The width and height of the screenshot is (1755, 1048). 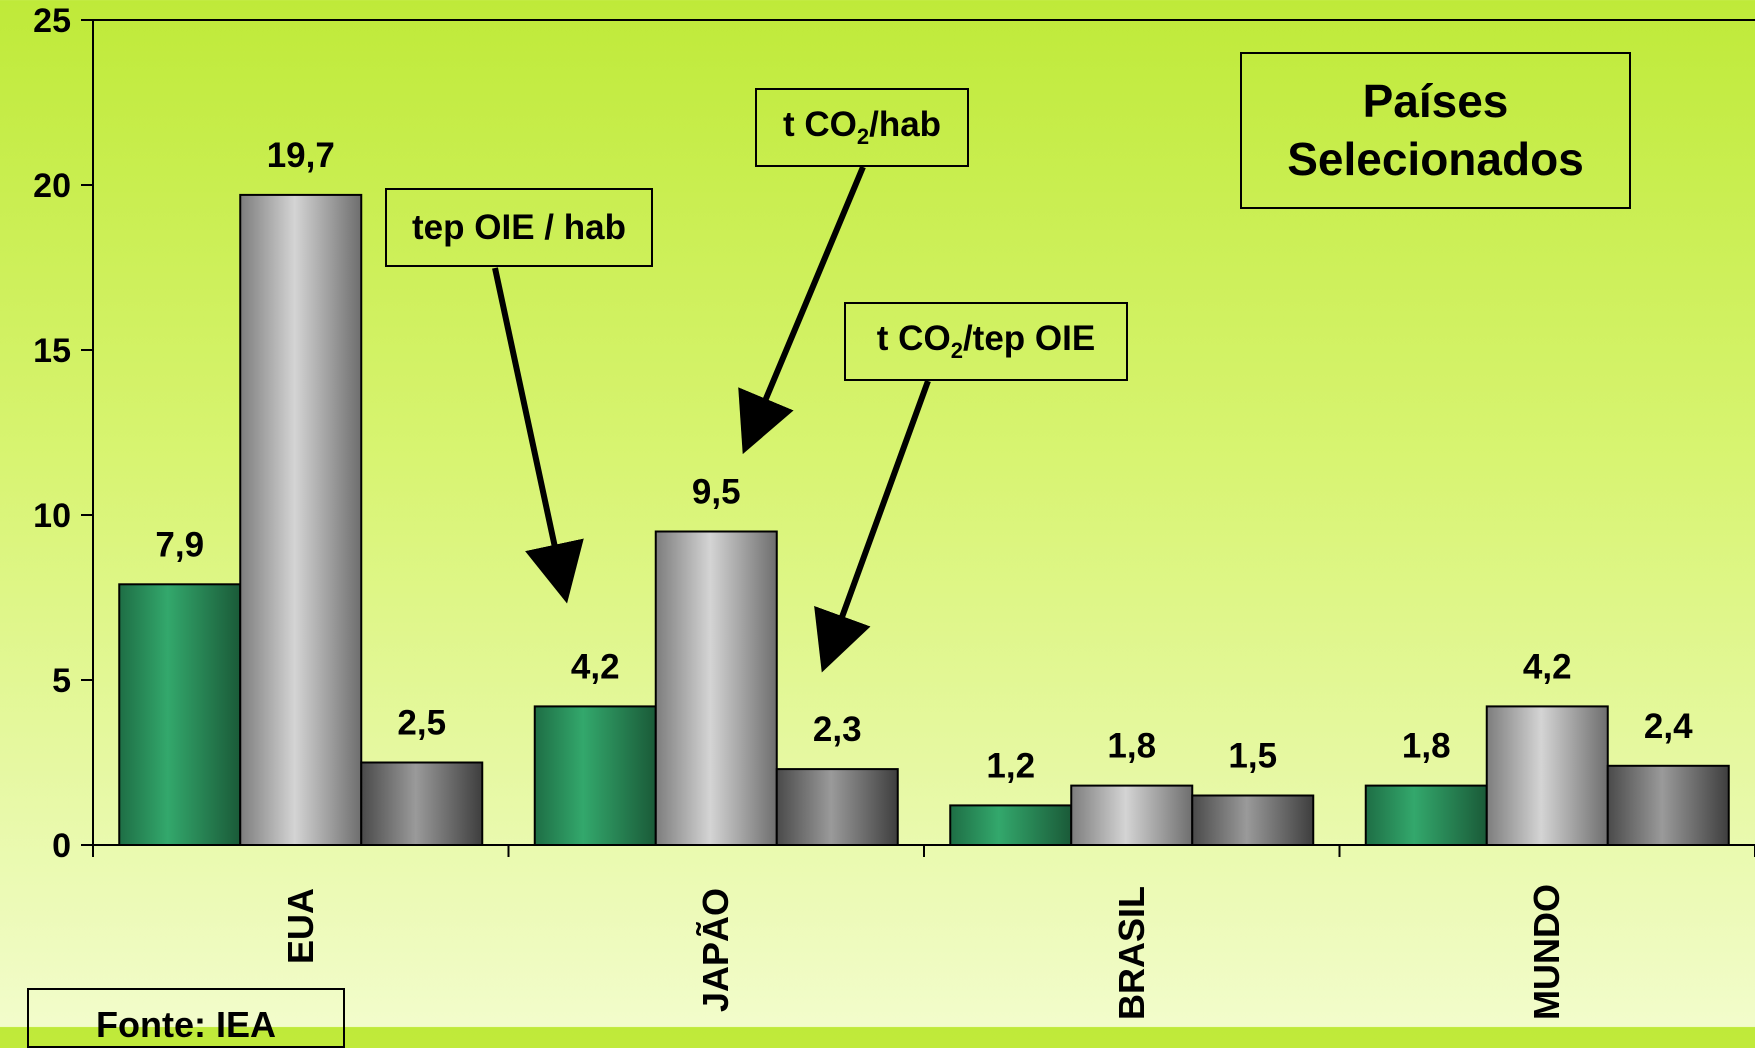 I want to click on bar-value-label: 9,5, so click(x=716, y=492).